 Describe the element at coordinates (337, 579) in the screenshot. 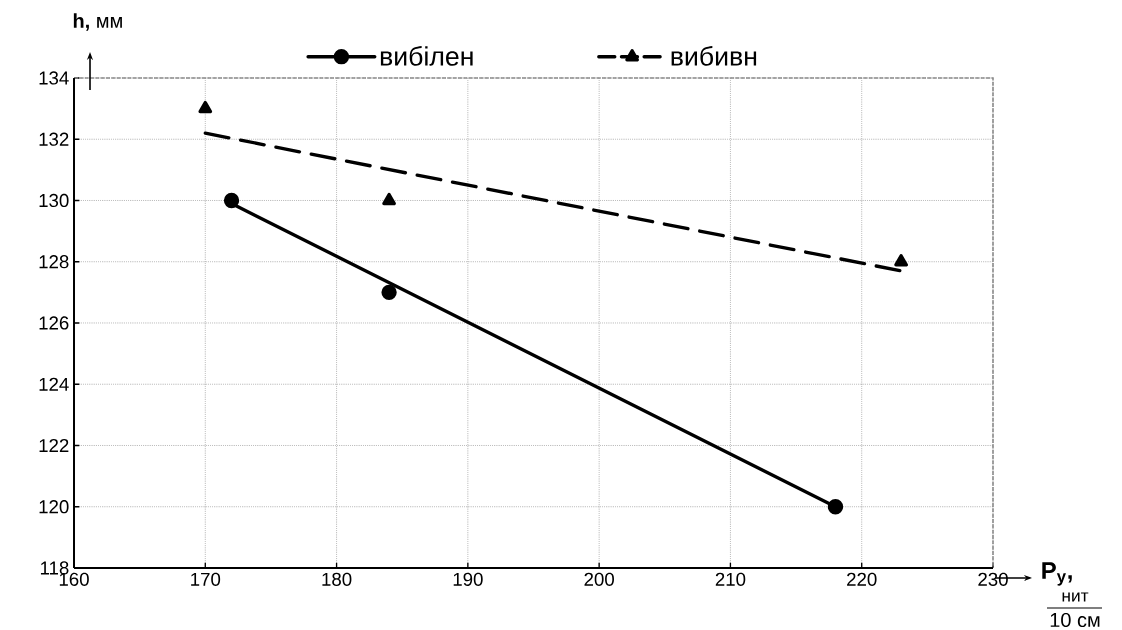

I see `x-tick-label: 180` at that location.